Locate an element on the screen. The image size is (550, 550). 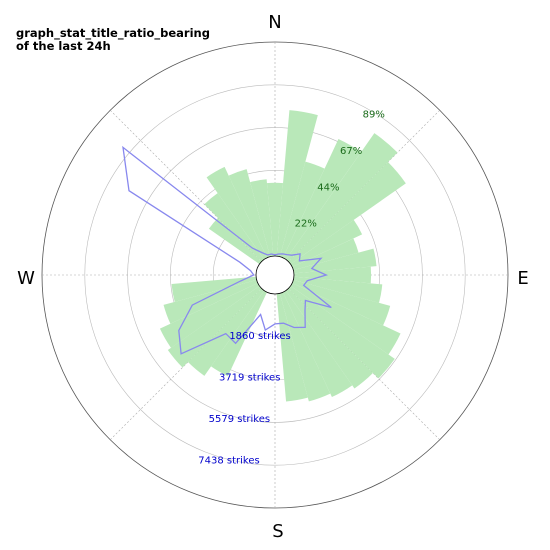
strikes-tick-label: 3719 strikes is located at coordinates (249, 377).